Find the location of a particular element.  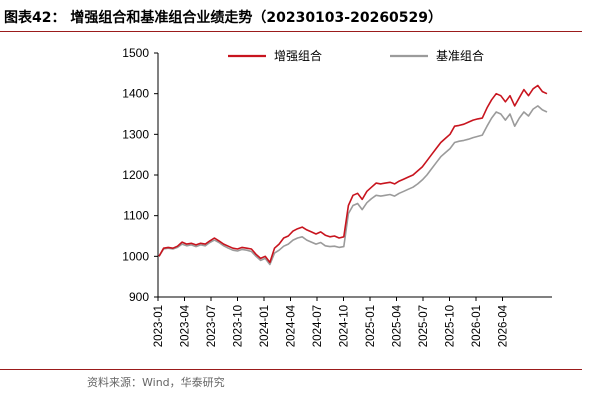

footer-rule is located at coordinates (291, 369).